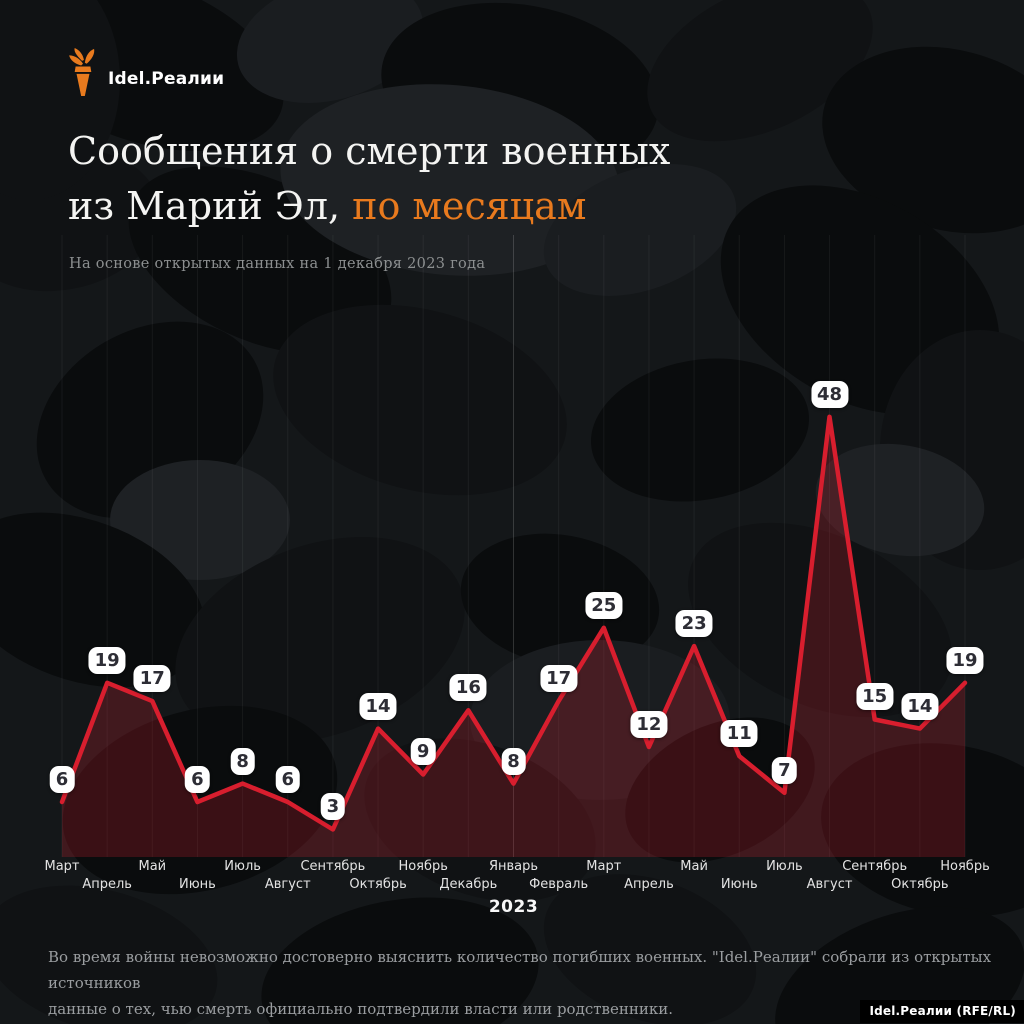 The height and width of the screenshot is (1024, 1024). I want to click on month-label: Декабрь, so click(468, 884).